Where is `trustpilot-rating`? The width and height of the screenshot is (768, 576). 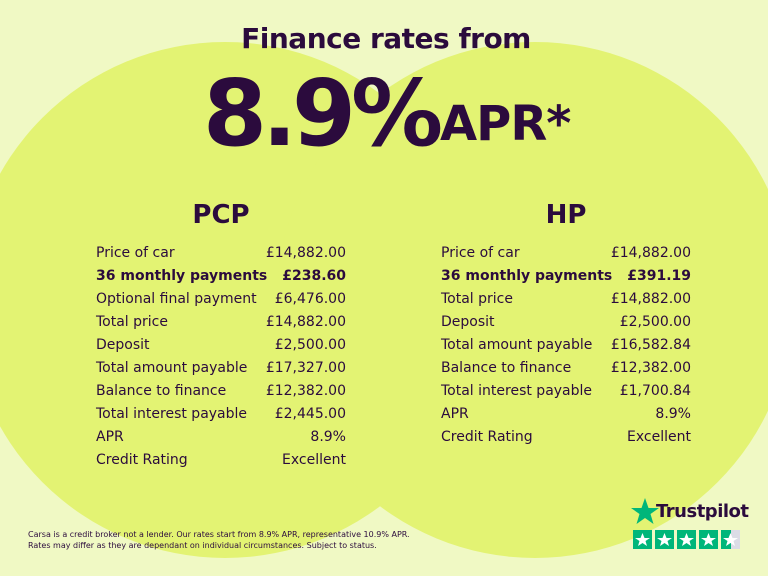 trustpilot-rating is located at coordinates (686, 539).